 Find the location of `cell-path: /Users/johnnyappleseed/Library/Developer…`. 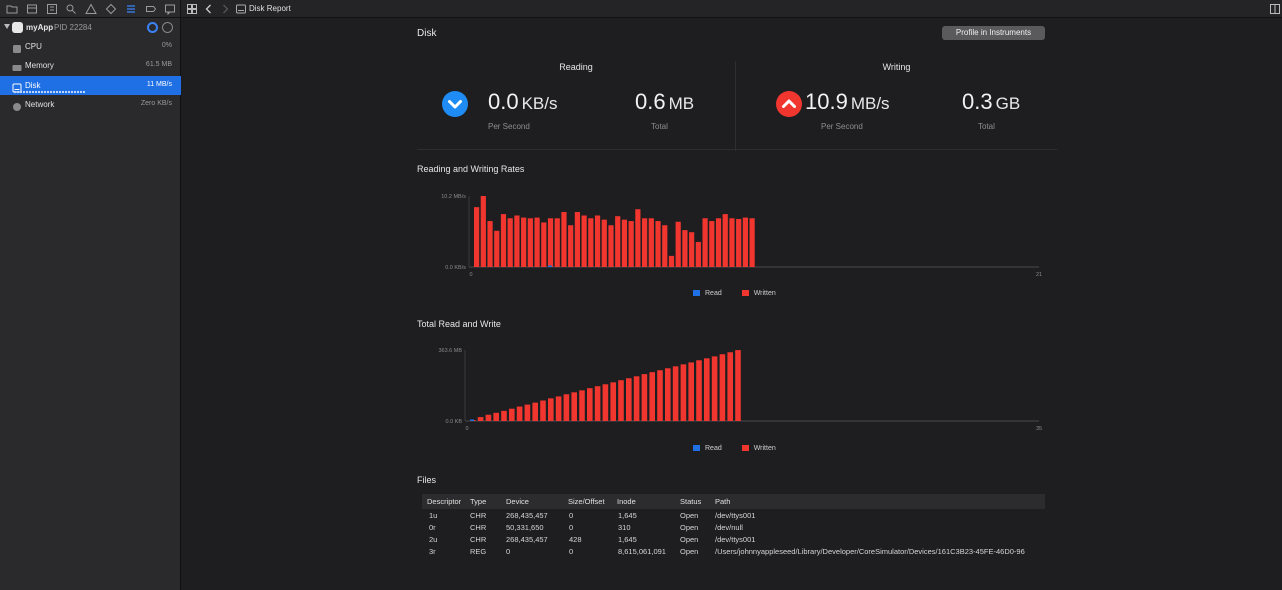

cell-path: /Users/johnnyappleseed/Library/Developer… is located at coordinates (870, 551).